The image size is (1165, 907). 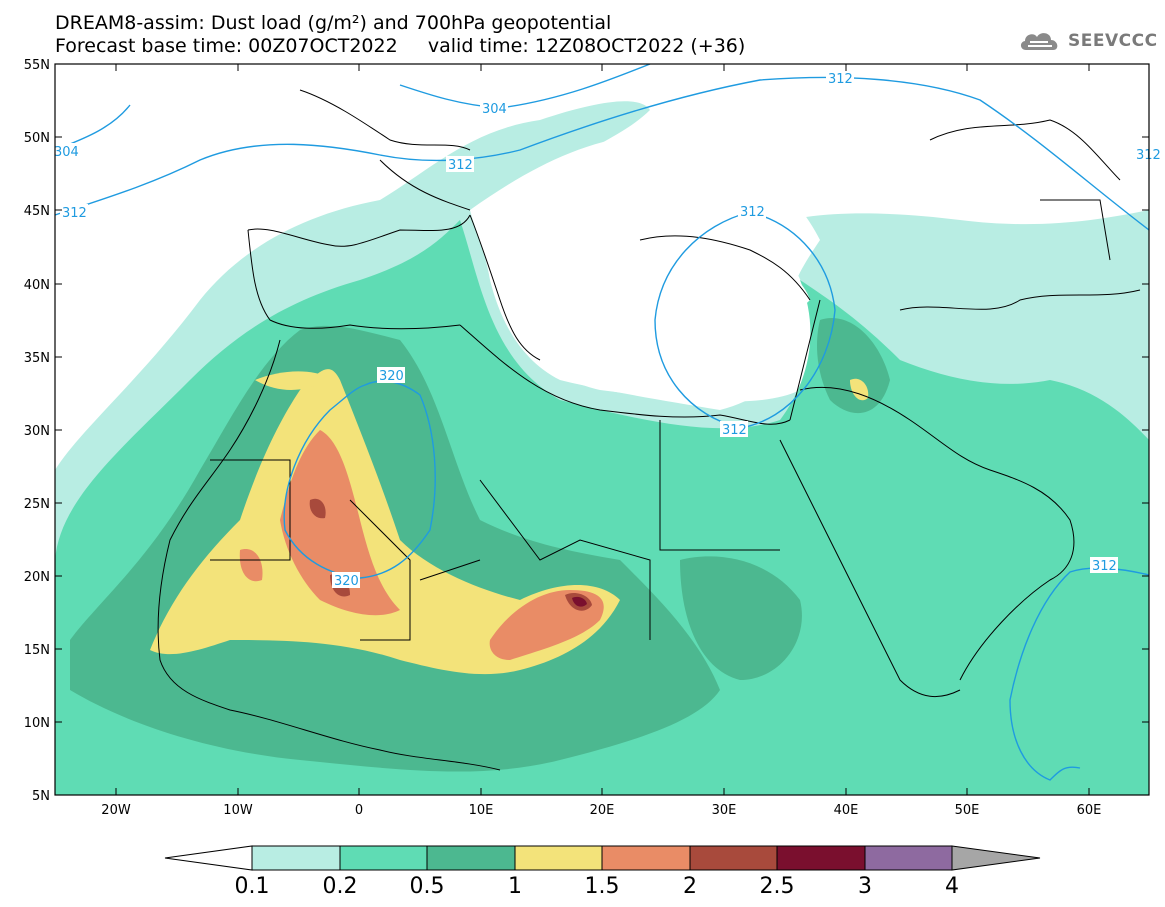 What do you see at coordinates (359, 810) in the screenshot?
I see `lon-label: 0` at bounding box center [359, 810].